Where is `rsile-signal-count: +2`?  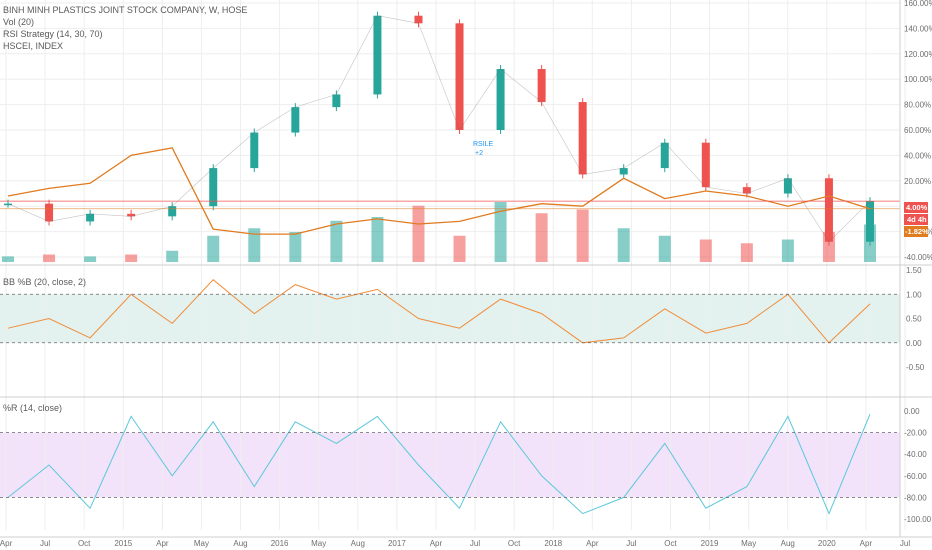
rsile-signal-count: +2 is located at coordinates (479, 153).